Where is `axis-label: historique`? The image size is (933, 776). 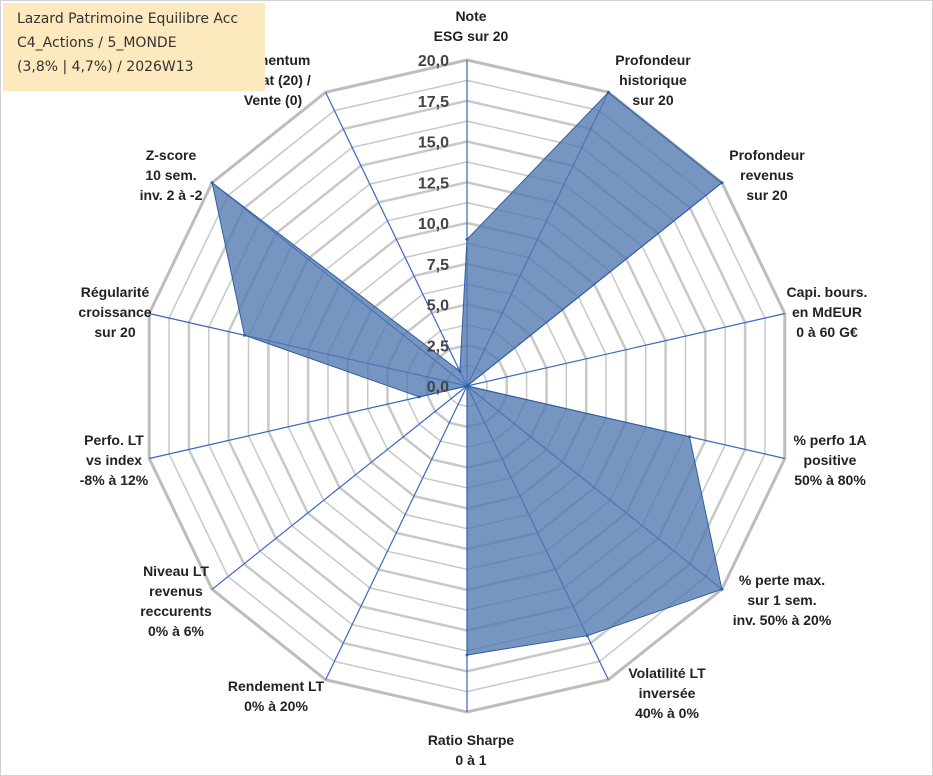 axis-label: historique is located at coordinates (653, 80).